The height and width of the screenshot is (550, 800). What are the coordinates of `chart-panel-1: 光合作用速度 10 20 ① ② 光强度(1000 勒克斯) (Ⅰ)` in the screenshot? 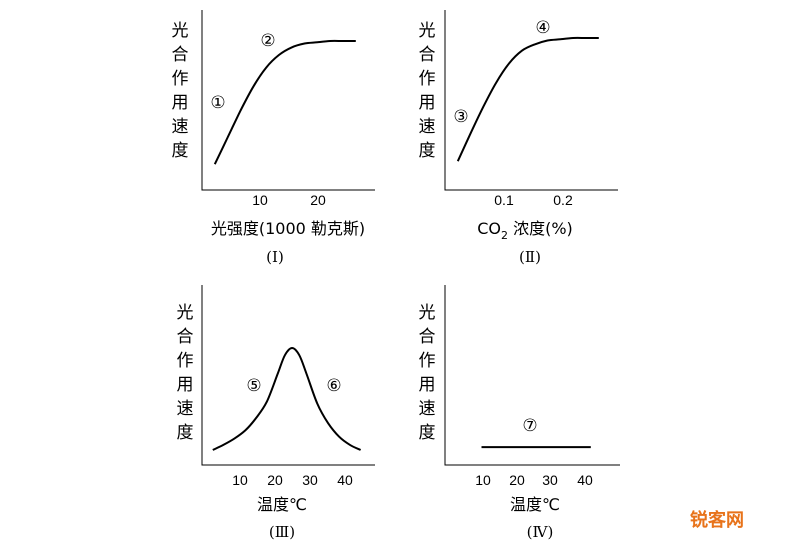 It's located at (273, 138).